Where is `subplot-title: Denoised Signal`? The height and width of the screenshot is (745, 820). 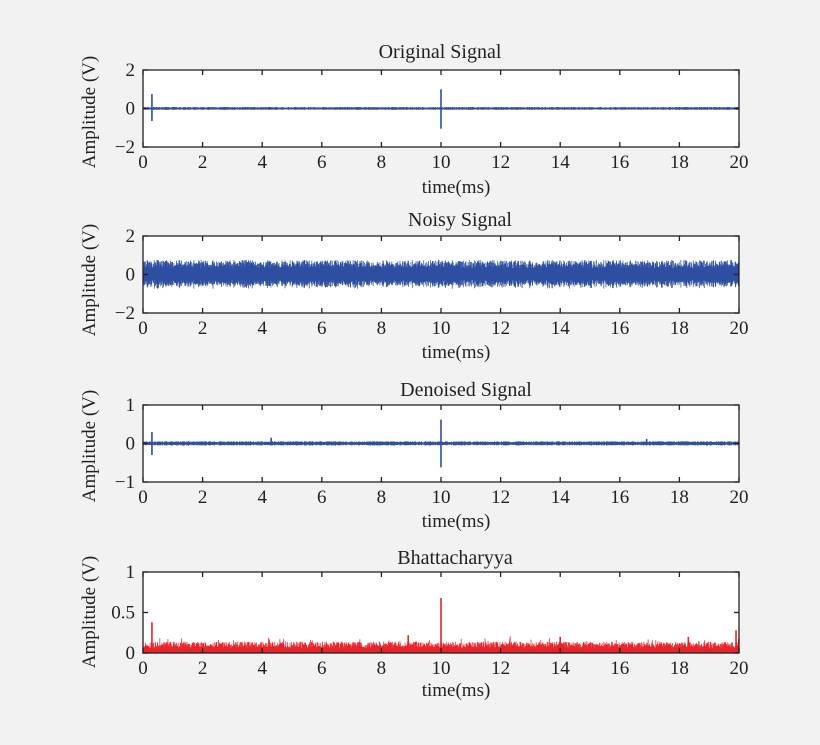 subplot-title: Denoised Signal is located at coordinates (466, 390).